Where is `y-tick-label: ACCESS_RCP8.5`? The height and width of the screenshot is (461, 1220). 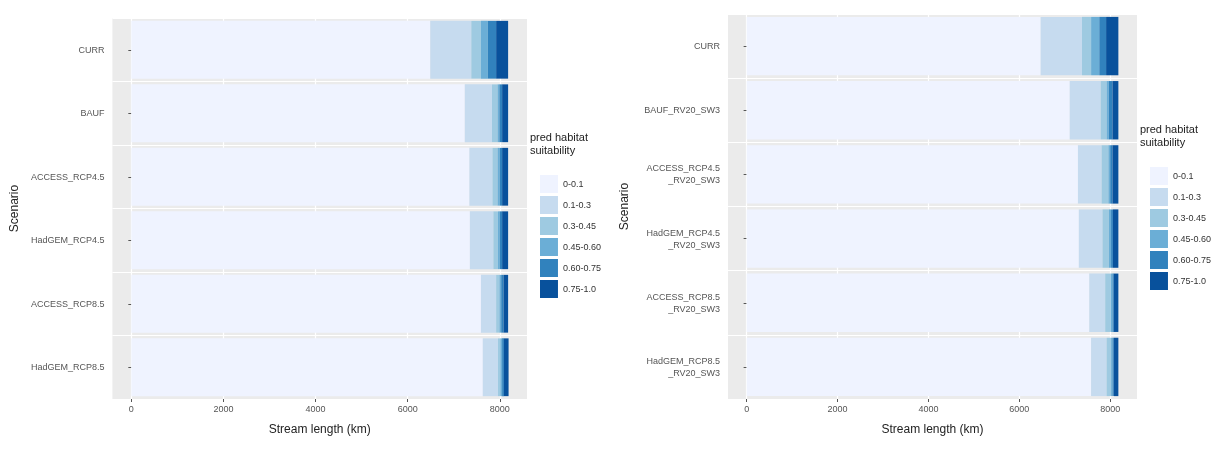 y-tick-label: ACCESS_RCP8.5 is located at coordinates (67, 303).